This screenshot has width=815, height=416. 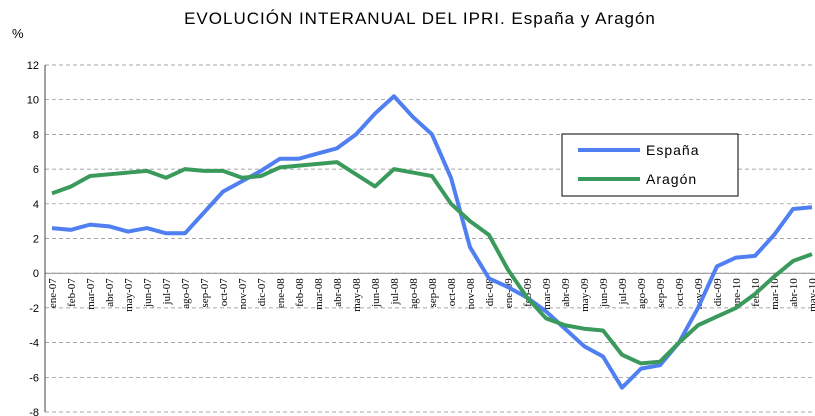 What do you see at coordinates (91, 294) in the screenshot?
I see `x-tick-label: mar-07` at bounding box center [91, 294].